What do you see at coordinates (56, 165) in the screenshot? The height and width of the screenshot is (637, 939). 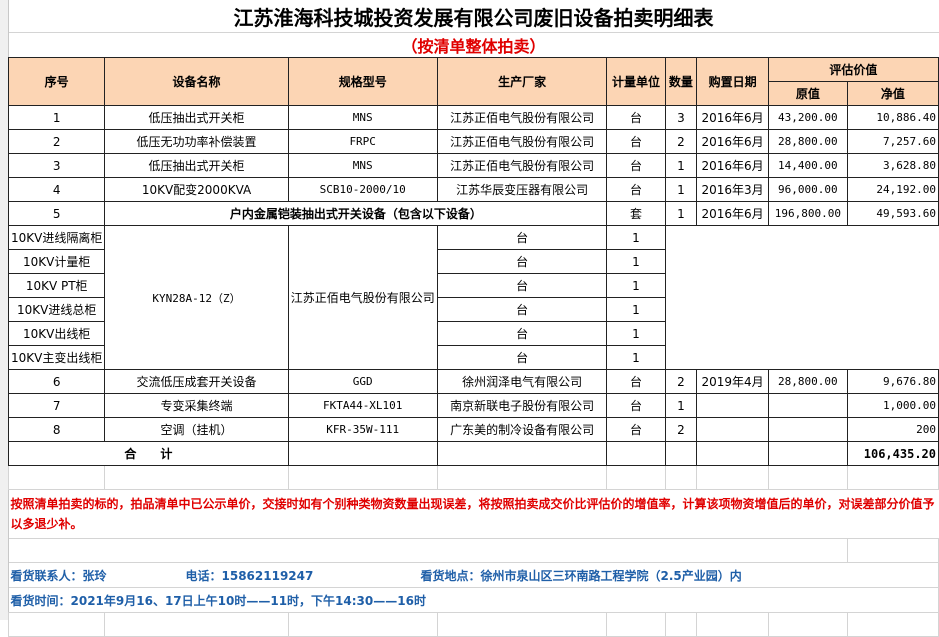 I see `cell-no: 3` at bounding box center [56, 165].